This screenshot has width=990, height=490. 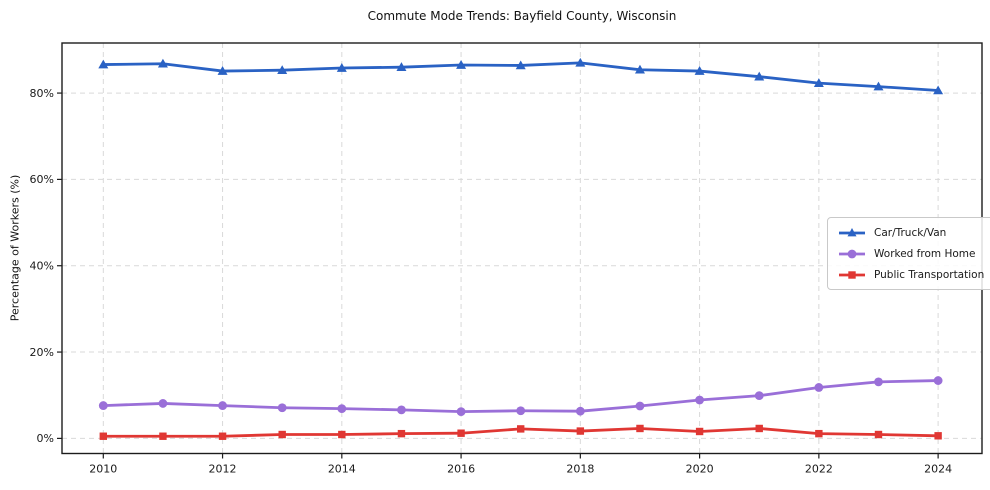 I want to click on car-truck-van-marker-icon, so click(x=852, y=231).